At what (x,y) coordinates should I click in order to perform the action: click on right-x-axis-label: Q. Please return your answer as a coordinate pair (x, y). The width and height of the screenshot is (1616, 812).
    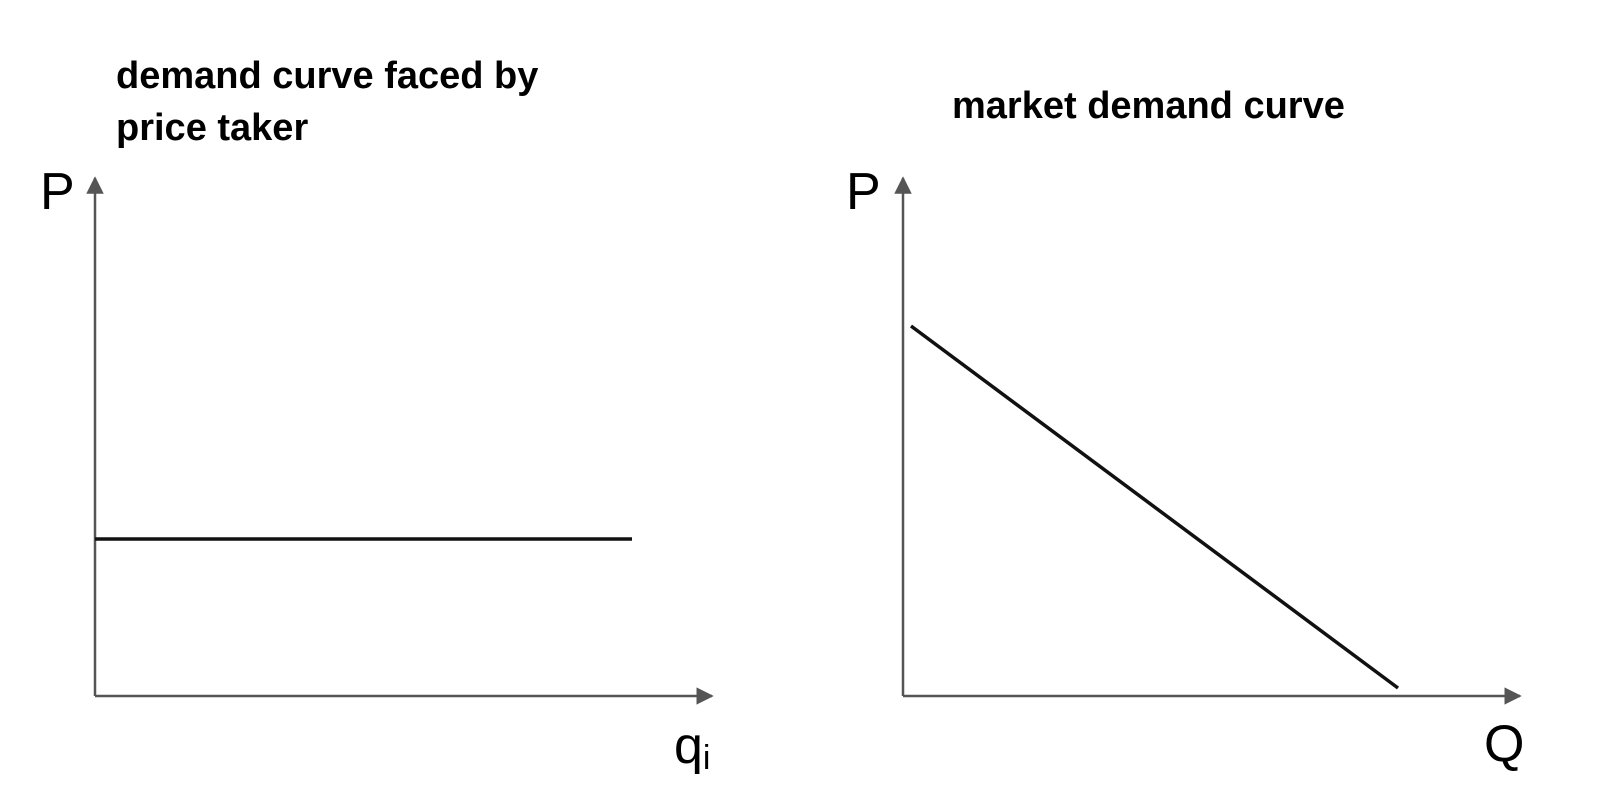
    Looking at the image, I should click on (1504, 744).